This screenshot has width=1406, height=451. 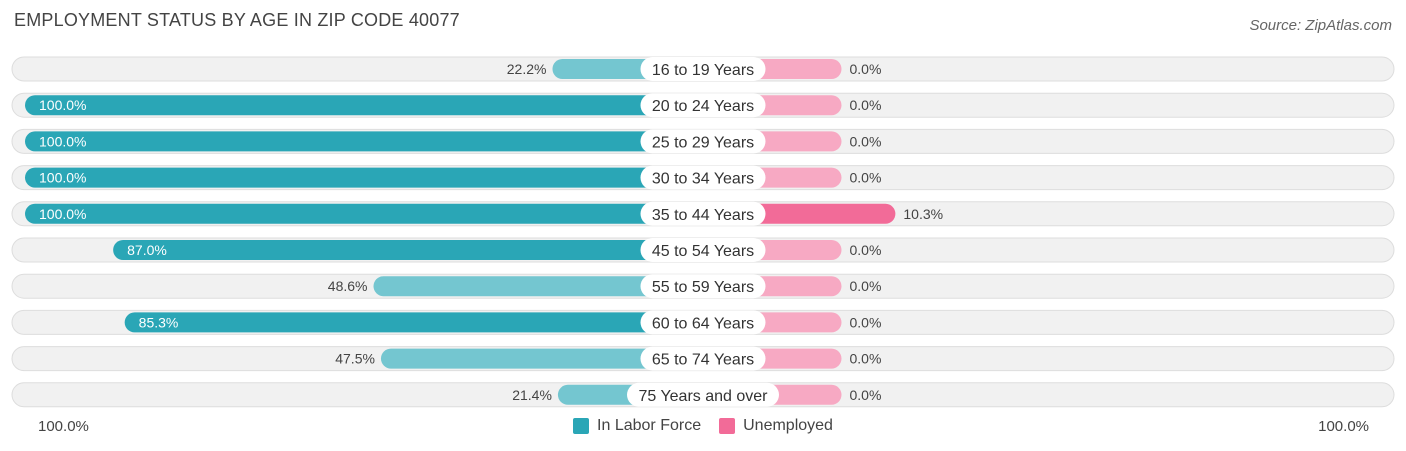 I want to click on category-label: 30 to 34 Years, so click(x=703, y=179).